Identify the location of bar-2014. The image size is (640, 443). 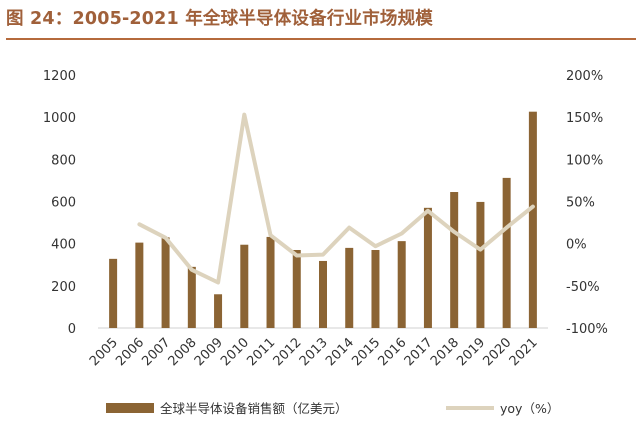
(349, 287).